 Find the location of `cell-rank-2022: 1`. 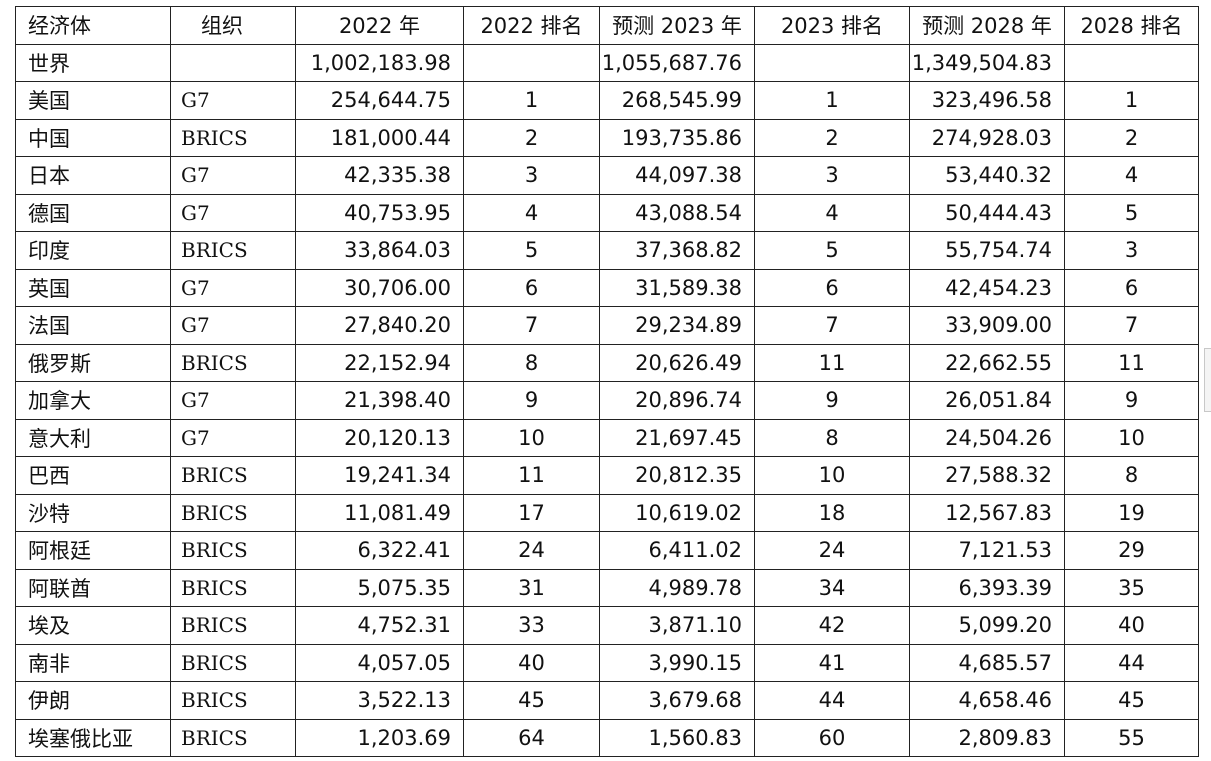

cell-rank-2022: 1 is located at coordinates (531, 100).